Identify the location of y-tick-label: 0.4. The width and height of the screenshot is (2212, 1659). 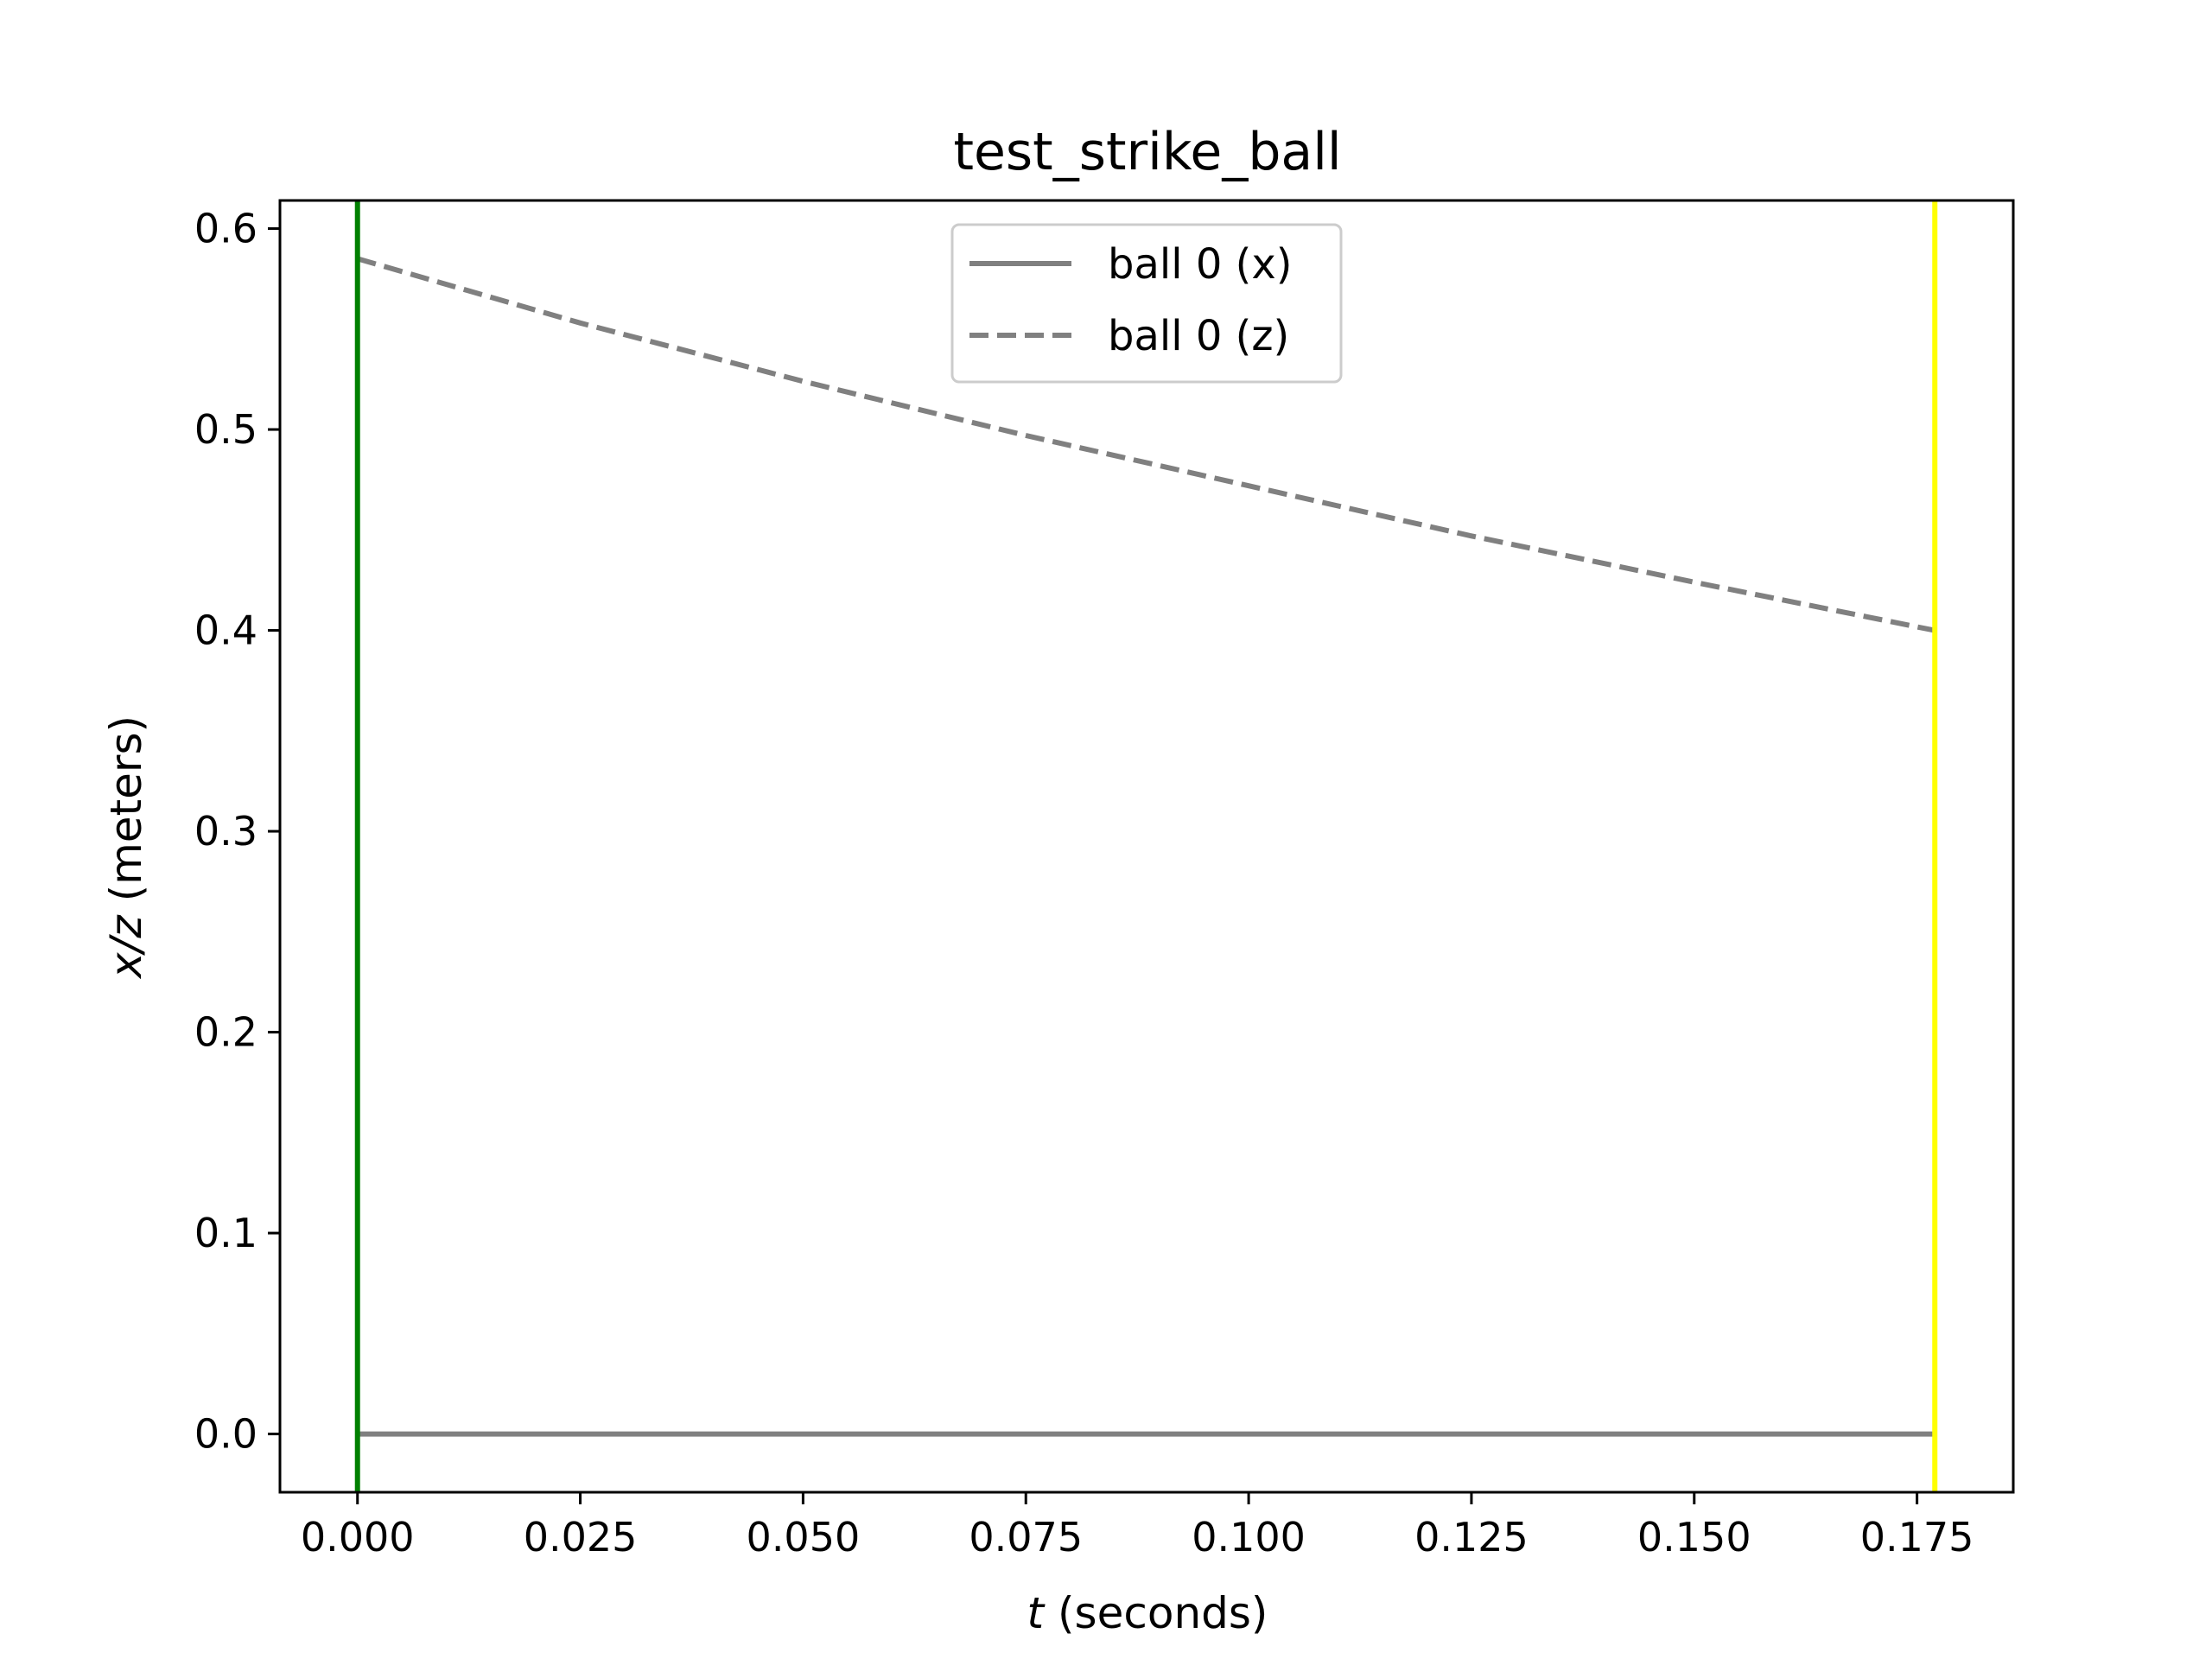
(225, 630).